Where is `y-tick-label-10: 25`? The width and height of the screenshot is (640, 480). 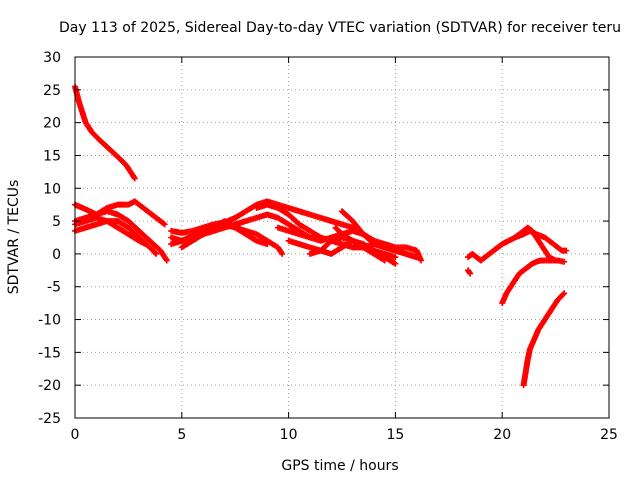 y-tick-label-10: 25 is located at coordinates (52, 91).